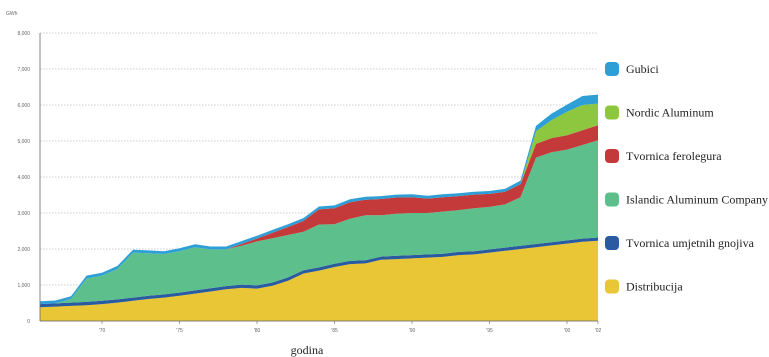  What do you see at coordinates (598, 331) in the screenshot?
I see `x-tick-label: '02` at bounding box center [598, 331].